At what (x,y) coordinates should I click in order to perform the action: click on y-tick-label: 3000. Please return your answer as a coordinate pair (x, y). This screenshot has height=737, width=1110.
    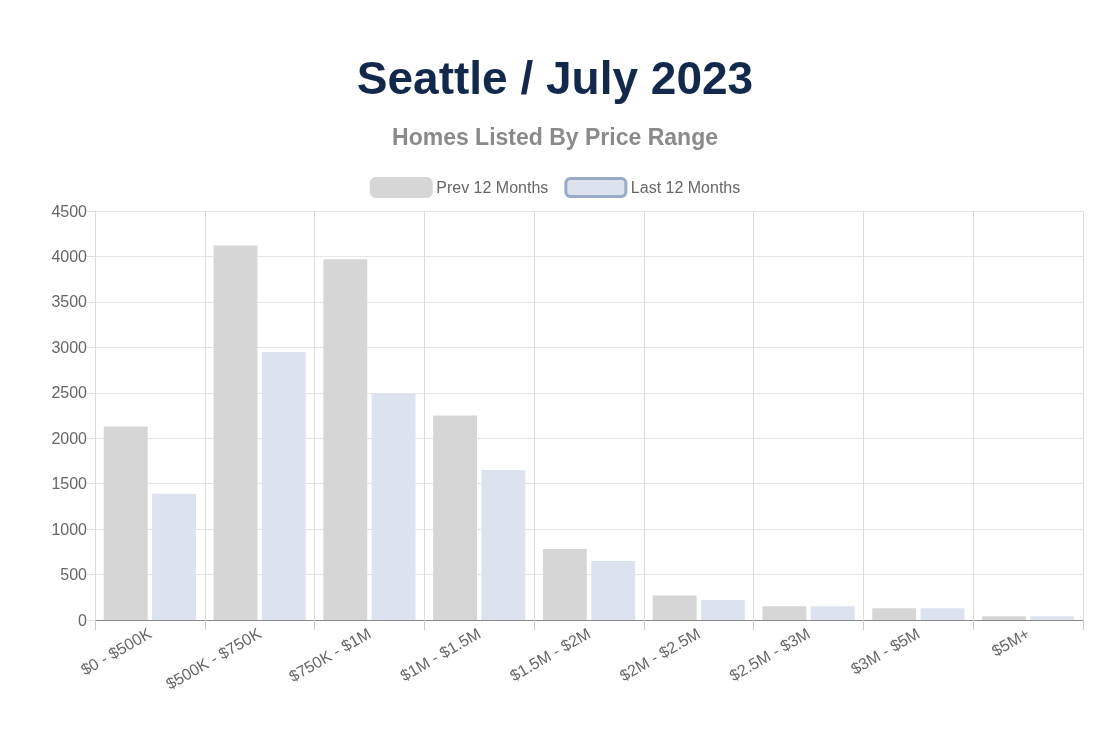
    Looking at the image, I should click on (69, 347).